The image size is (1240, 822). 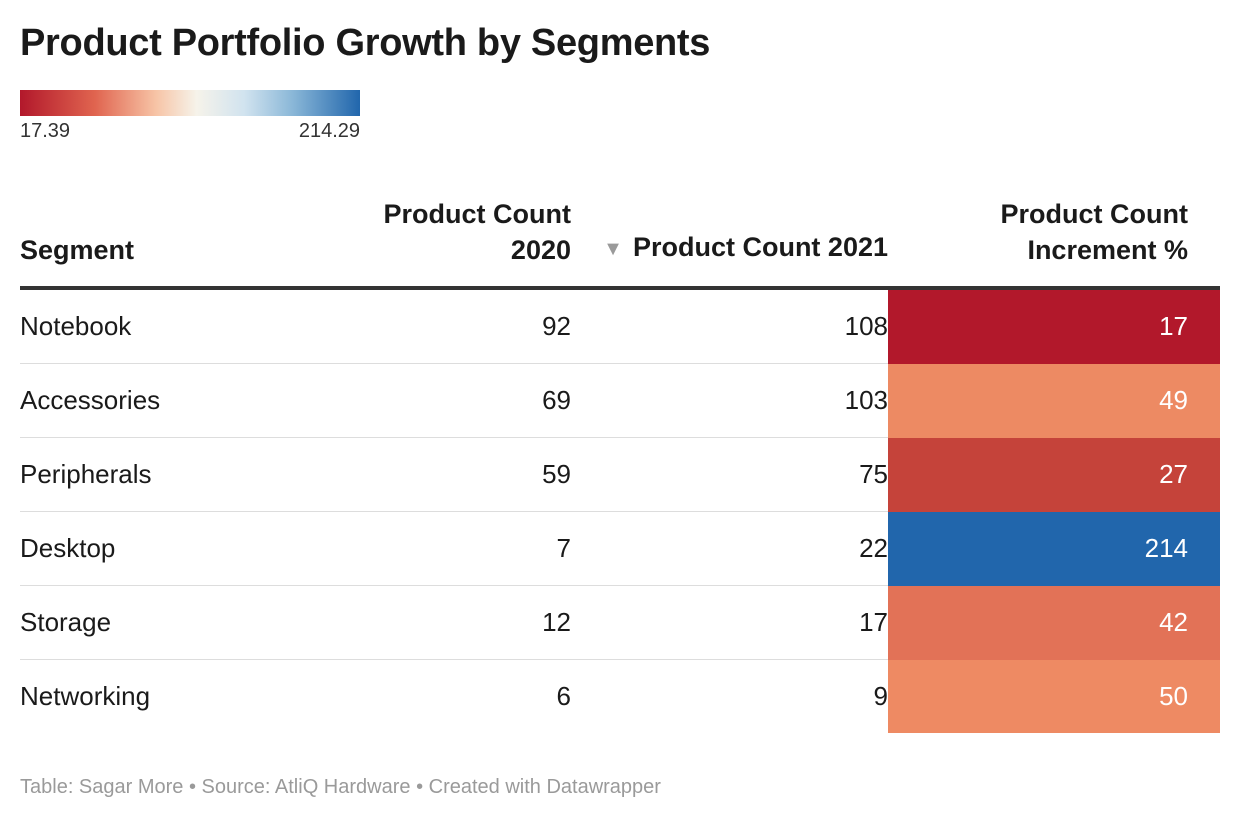 I want to click on cell-segment: Storage, so click(x=195, y=622).